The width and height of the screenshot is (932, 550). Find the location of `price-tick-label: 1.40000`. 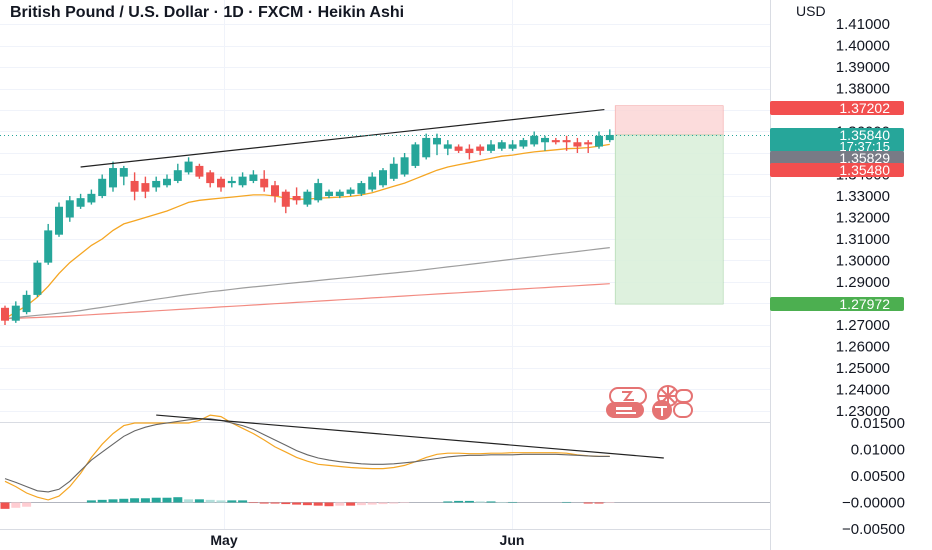

price-tick-label: 1.40000 is located at coordinates (863, 46).